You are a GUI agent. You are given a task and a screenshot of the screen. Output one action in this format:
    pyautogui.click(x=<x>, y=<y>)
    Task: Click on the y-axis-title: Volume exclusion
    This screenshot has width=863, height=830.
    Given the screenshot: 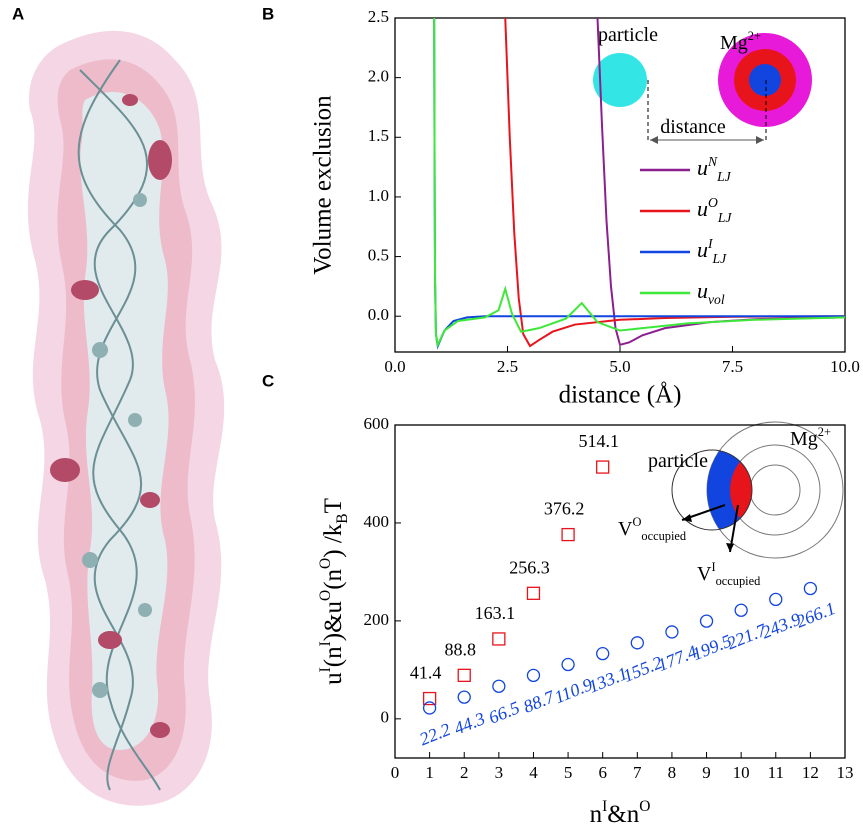 What is the action you would take?
    pyautogui.click(x=323, y=185)
    